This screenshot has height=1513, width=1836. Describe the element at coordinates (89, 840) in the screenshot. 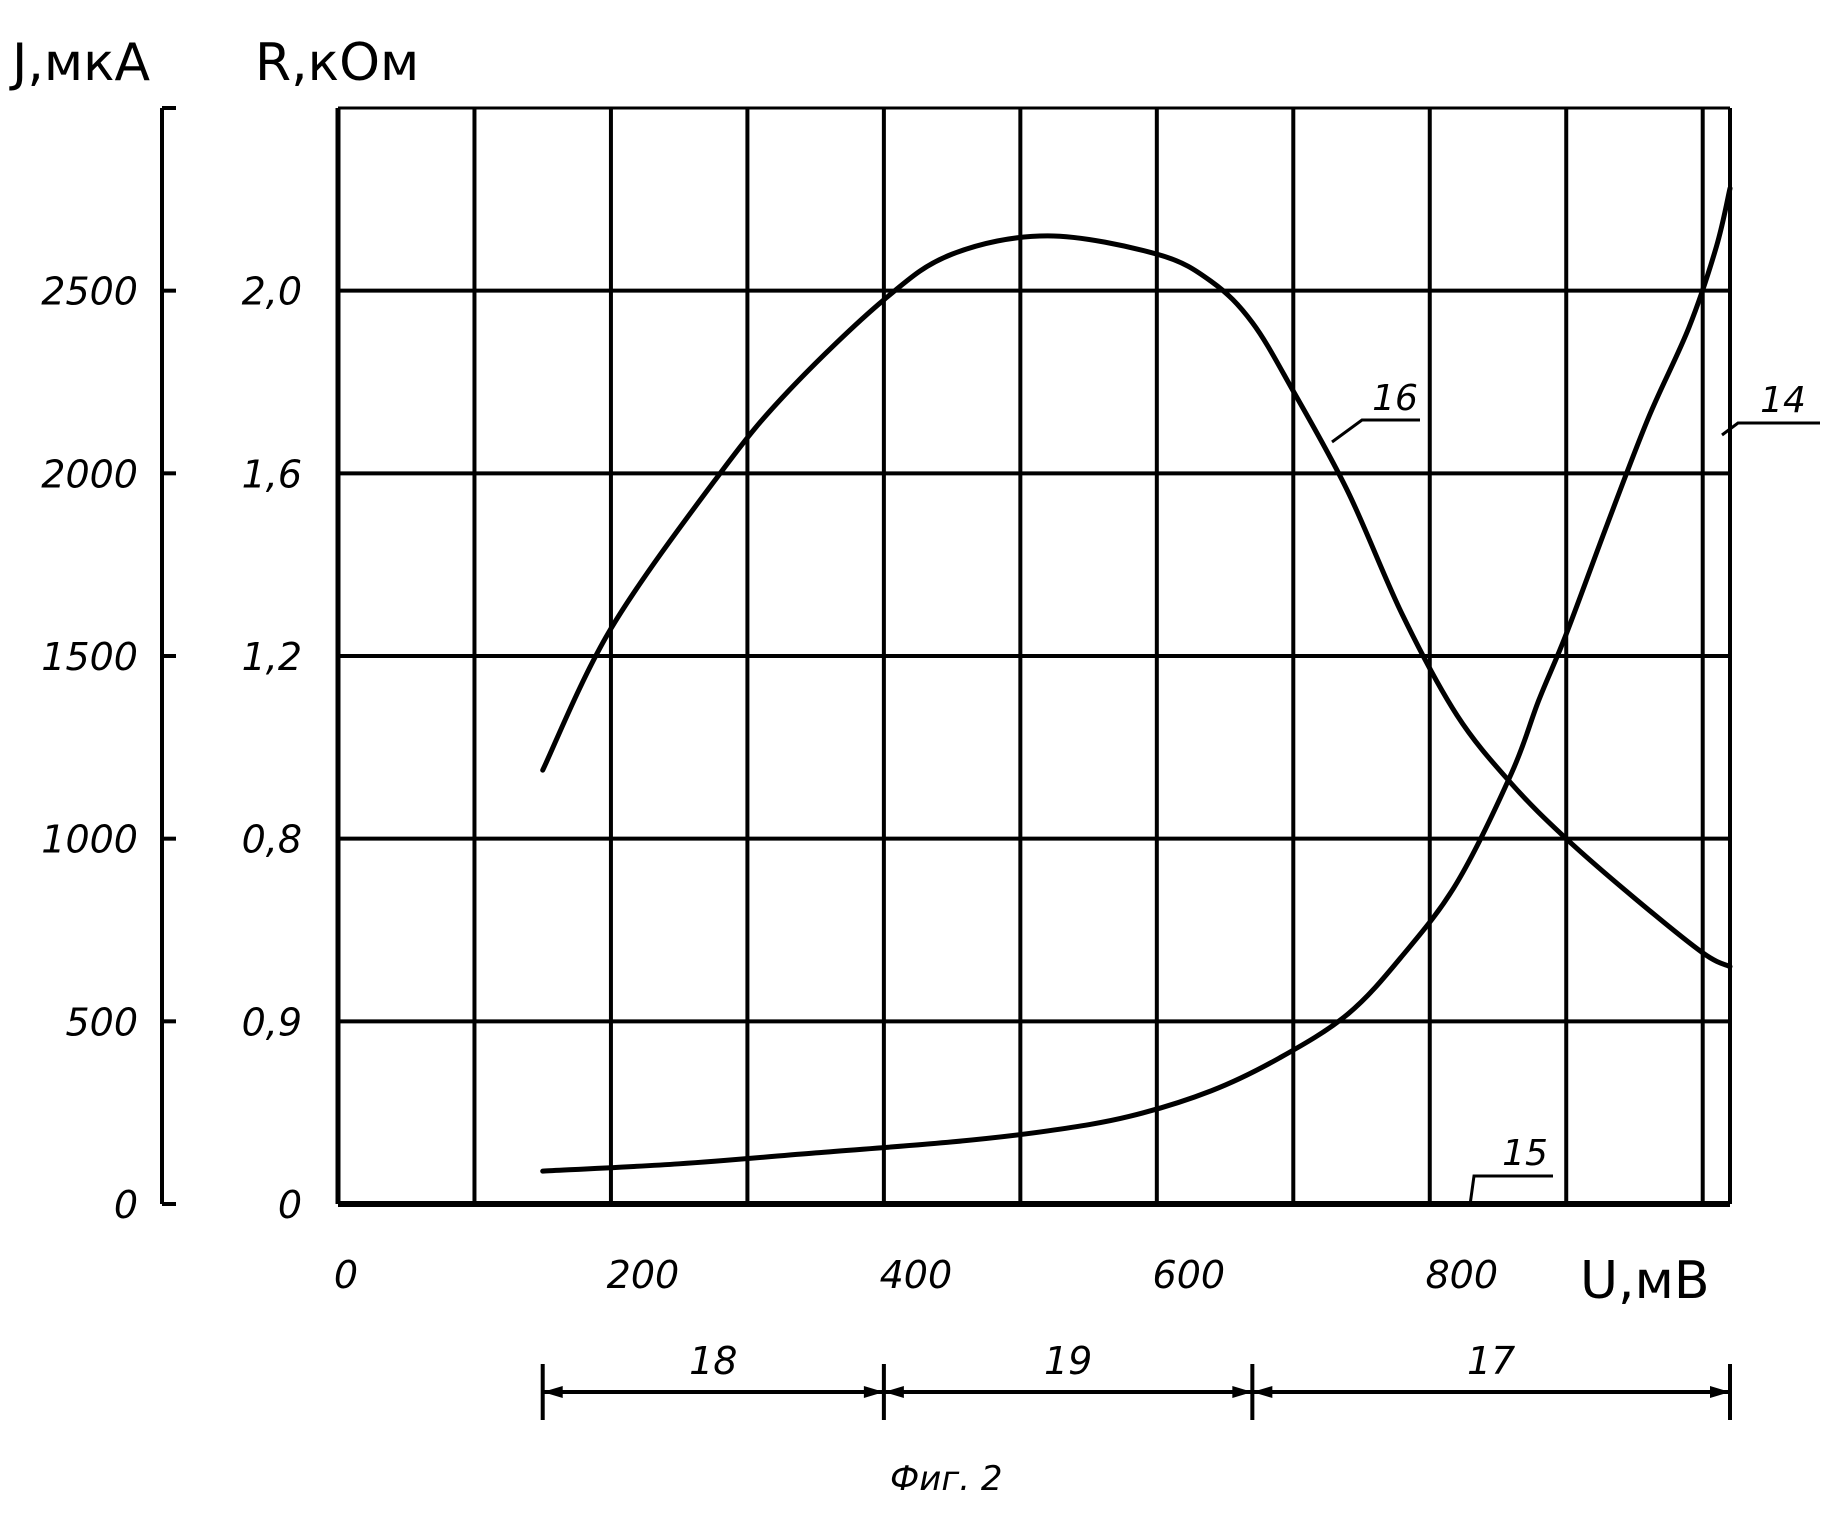

I see `left-axis-tick-label: 1000` at that location.